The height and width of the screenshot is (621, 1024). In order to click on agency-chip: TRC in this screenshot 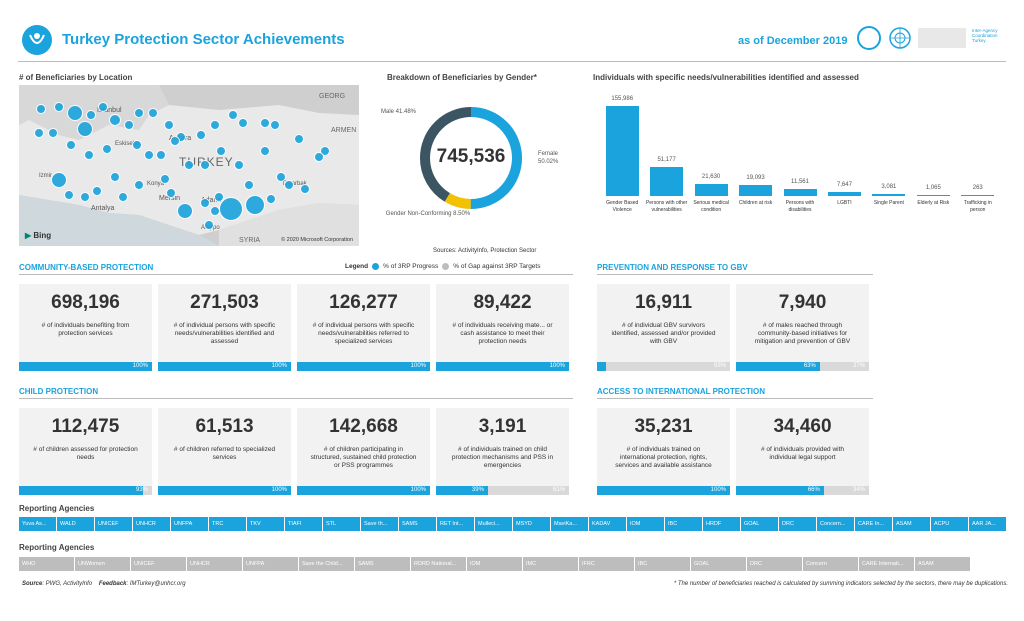, I will do `click(228, 524)`.